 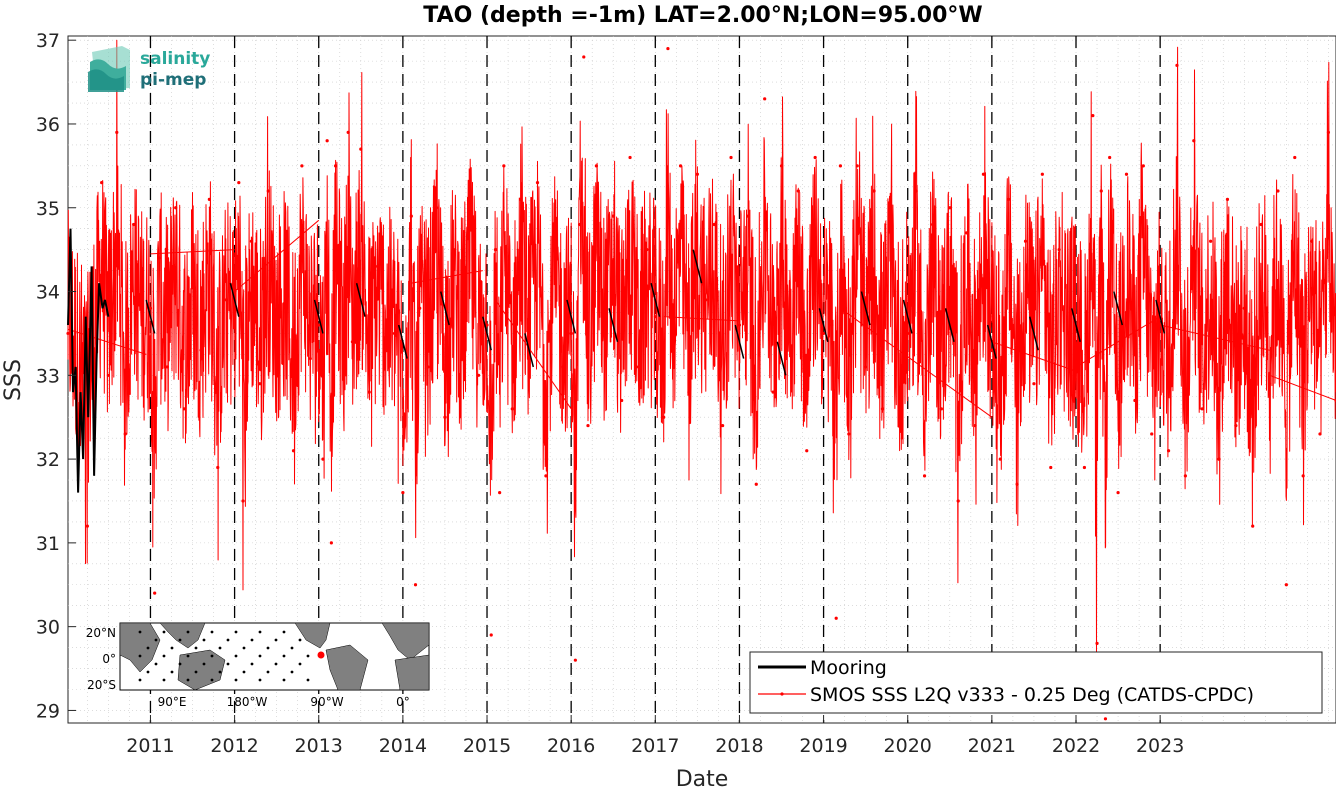 I want to click on mooring-line-2010, so click(x=88, y=360).